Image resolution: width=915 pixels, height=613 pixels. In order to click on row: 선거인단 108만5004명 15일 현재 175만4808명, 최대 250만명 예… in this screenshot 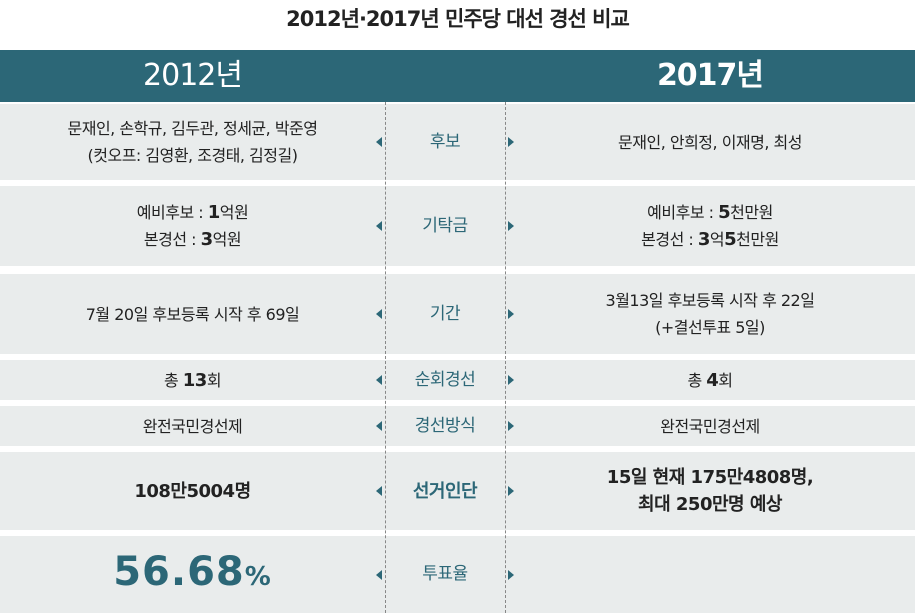, I will do `click(457, 491)`.